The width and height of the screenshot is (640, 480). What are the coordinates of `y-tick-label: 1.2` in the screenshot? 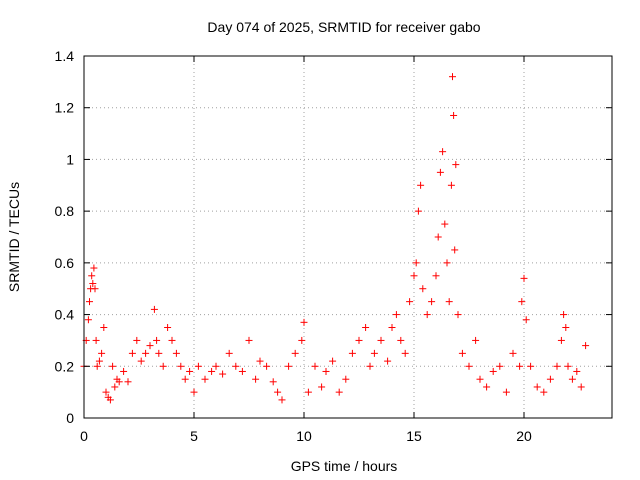 It's located at (65, 108).